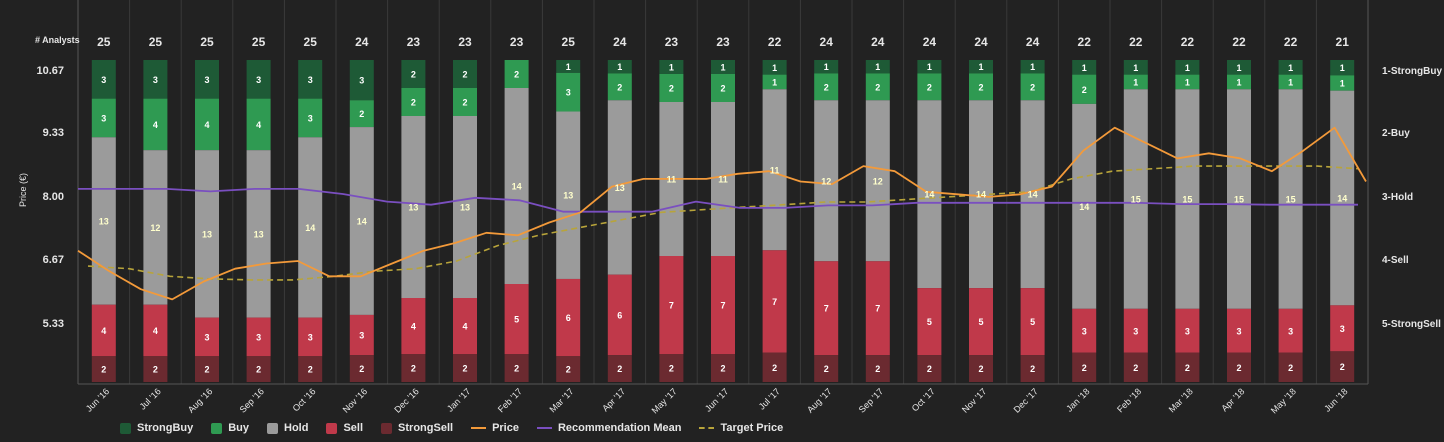 This screenshot has width=1444, height=442. What do you see at coordinates (417, 428) in the screenshot?
I see `legend-item-strongsell: StrongSell` at bounding box center [417, 428].